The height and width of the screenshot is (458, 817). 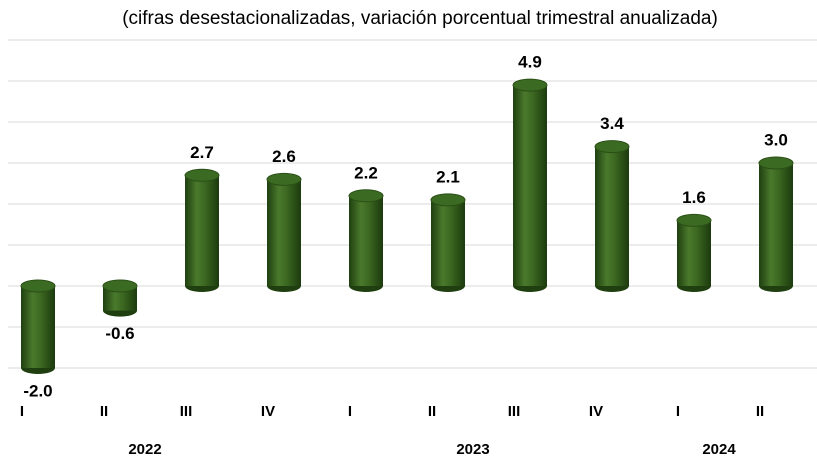 What do you see at coordinates (612, 123) in the screenshot?
I see `value-label: 3.4` at bounding box center [612, 123].